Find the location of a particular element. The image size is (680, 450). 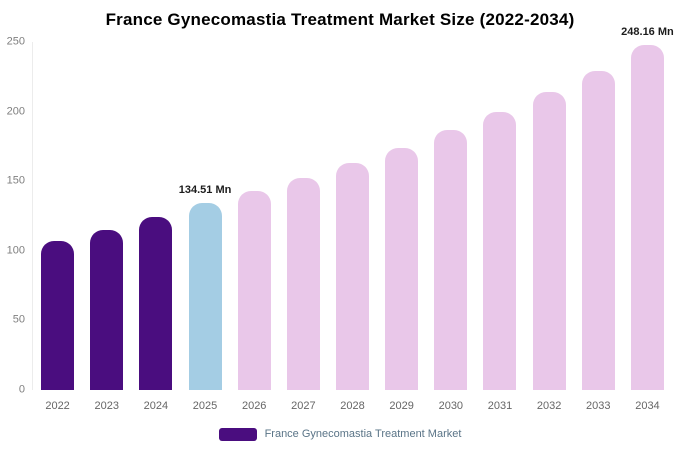

bar-slot: 2027 is located at coordinates (303, 227).